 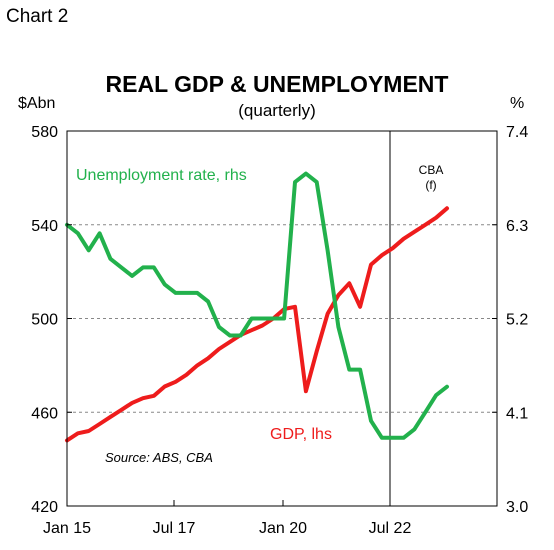 I want to click on chart-label: Chart 2, so click(x=37, y=16).